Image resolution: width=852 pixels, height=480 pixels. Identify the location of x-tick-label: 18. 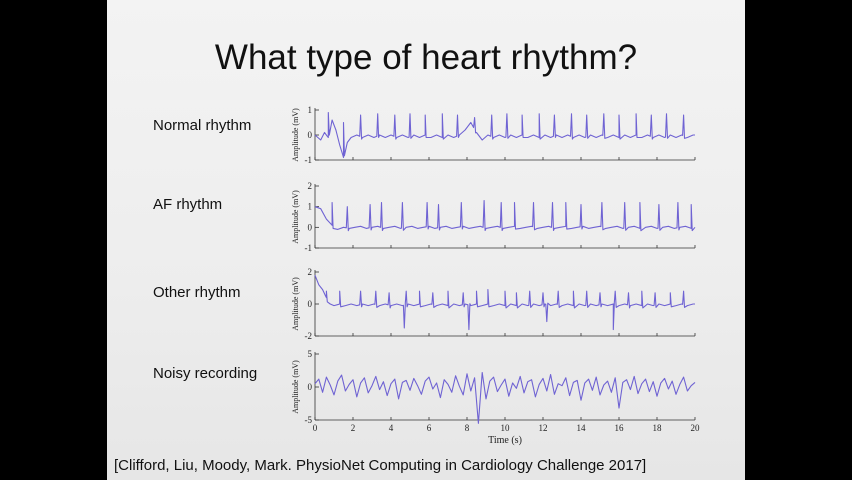
(658, 428).